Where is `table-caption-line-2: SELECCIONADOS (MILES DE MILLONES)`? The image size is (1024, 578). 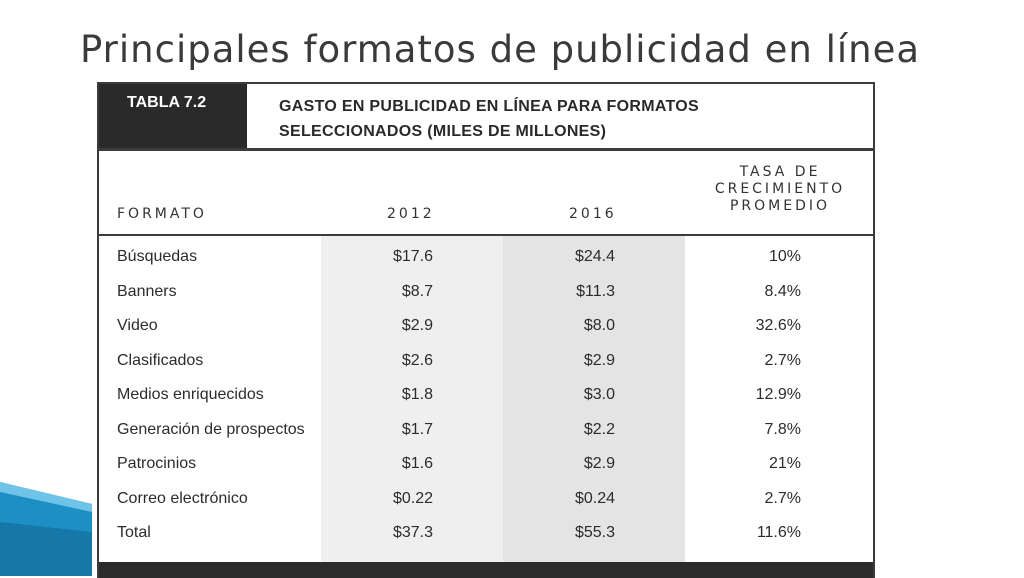 table-caption-line-2: SELECCIONADOS (MILES DE MILLONES) is located at coordinates (443, 131).